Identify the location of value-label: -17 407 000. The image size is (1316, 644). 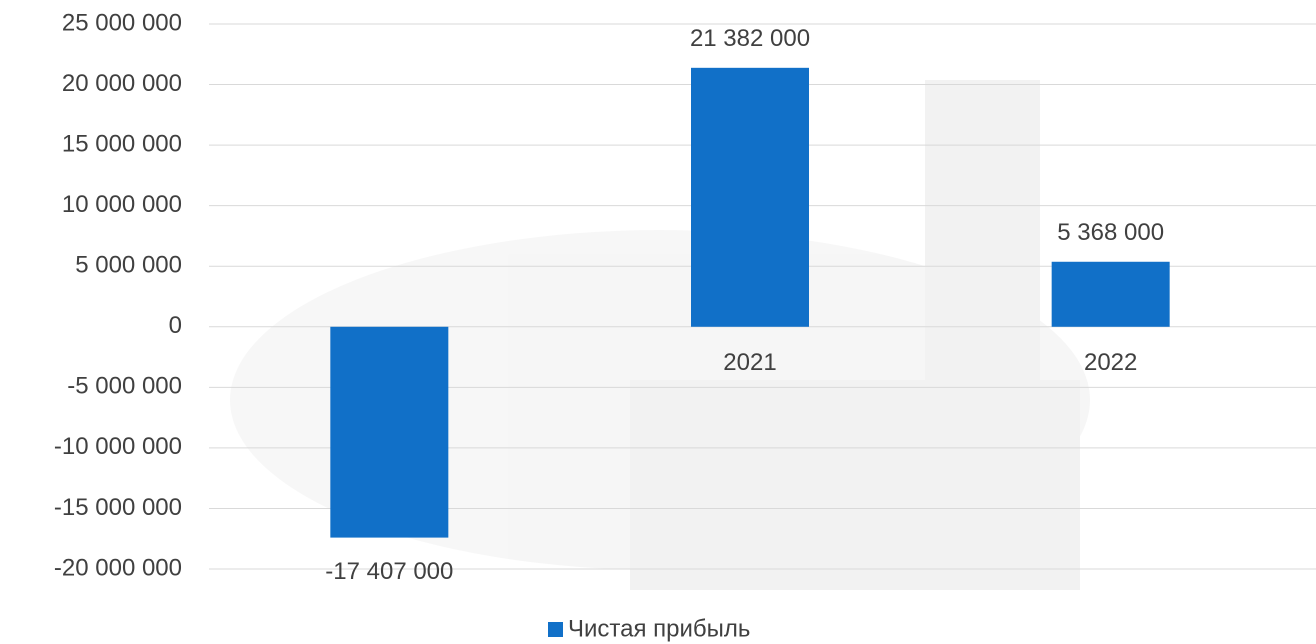
(389, 571).